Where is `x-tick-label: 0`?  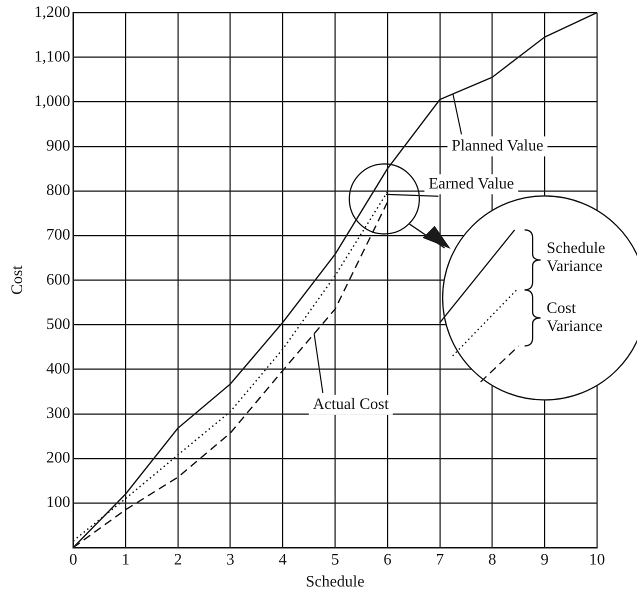 x-tick-label: 0 is located at coordinates (73, 559).